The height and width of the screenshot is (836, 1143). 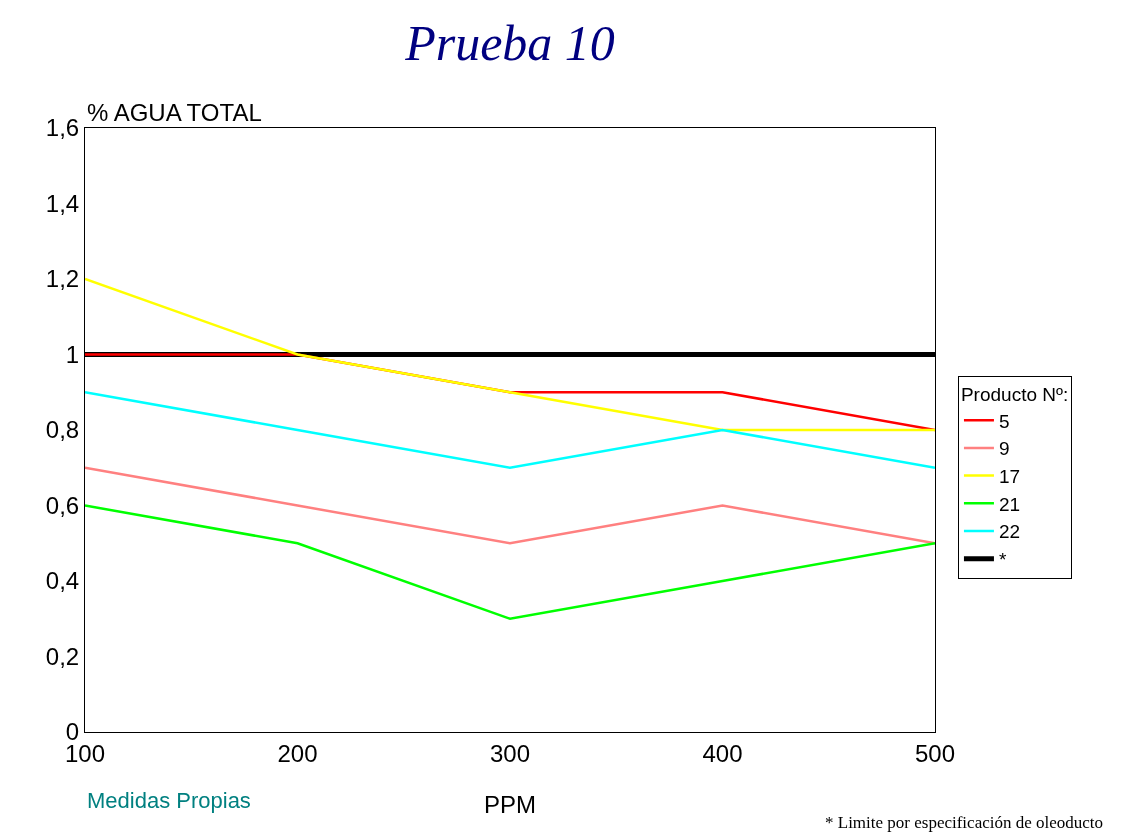 What do you see at coordinates (1004, 421) in the screenshot?
I see `legend-label: 5` at bounding box center [1004, 421].